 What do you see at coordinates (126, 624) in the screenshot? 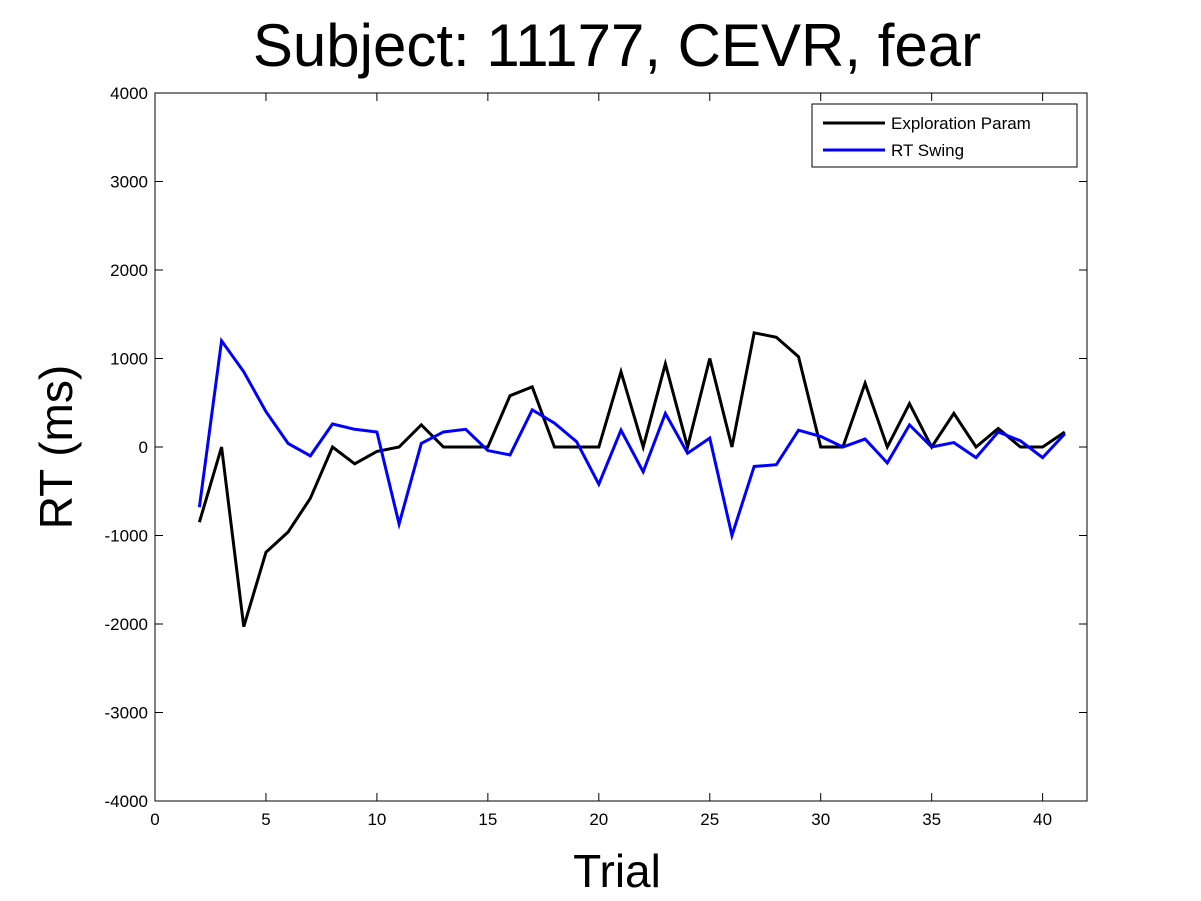
I see `y-tick-label: -2000` at bounding box center [126, 624].